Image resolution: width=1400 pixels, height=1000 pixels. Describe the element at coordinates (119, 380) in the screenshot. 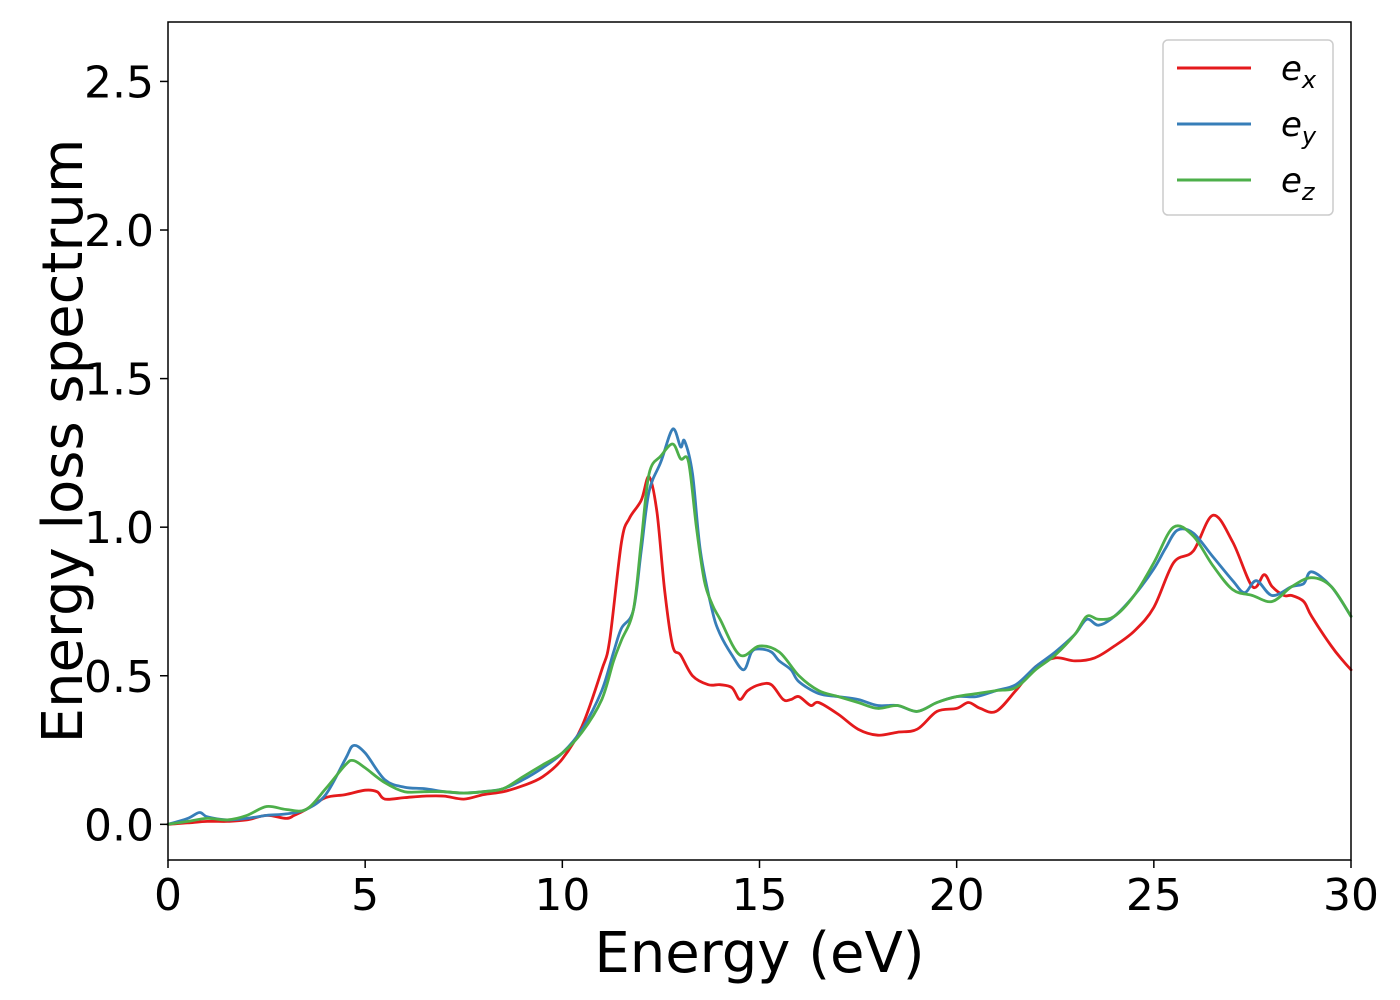

I see `y-tick-label: 1.5` at that location.